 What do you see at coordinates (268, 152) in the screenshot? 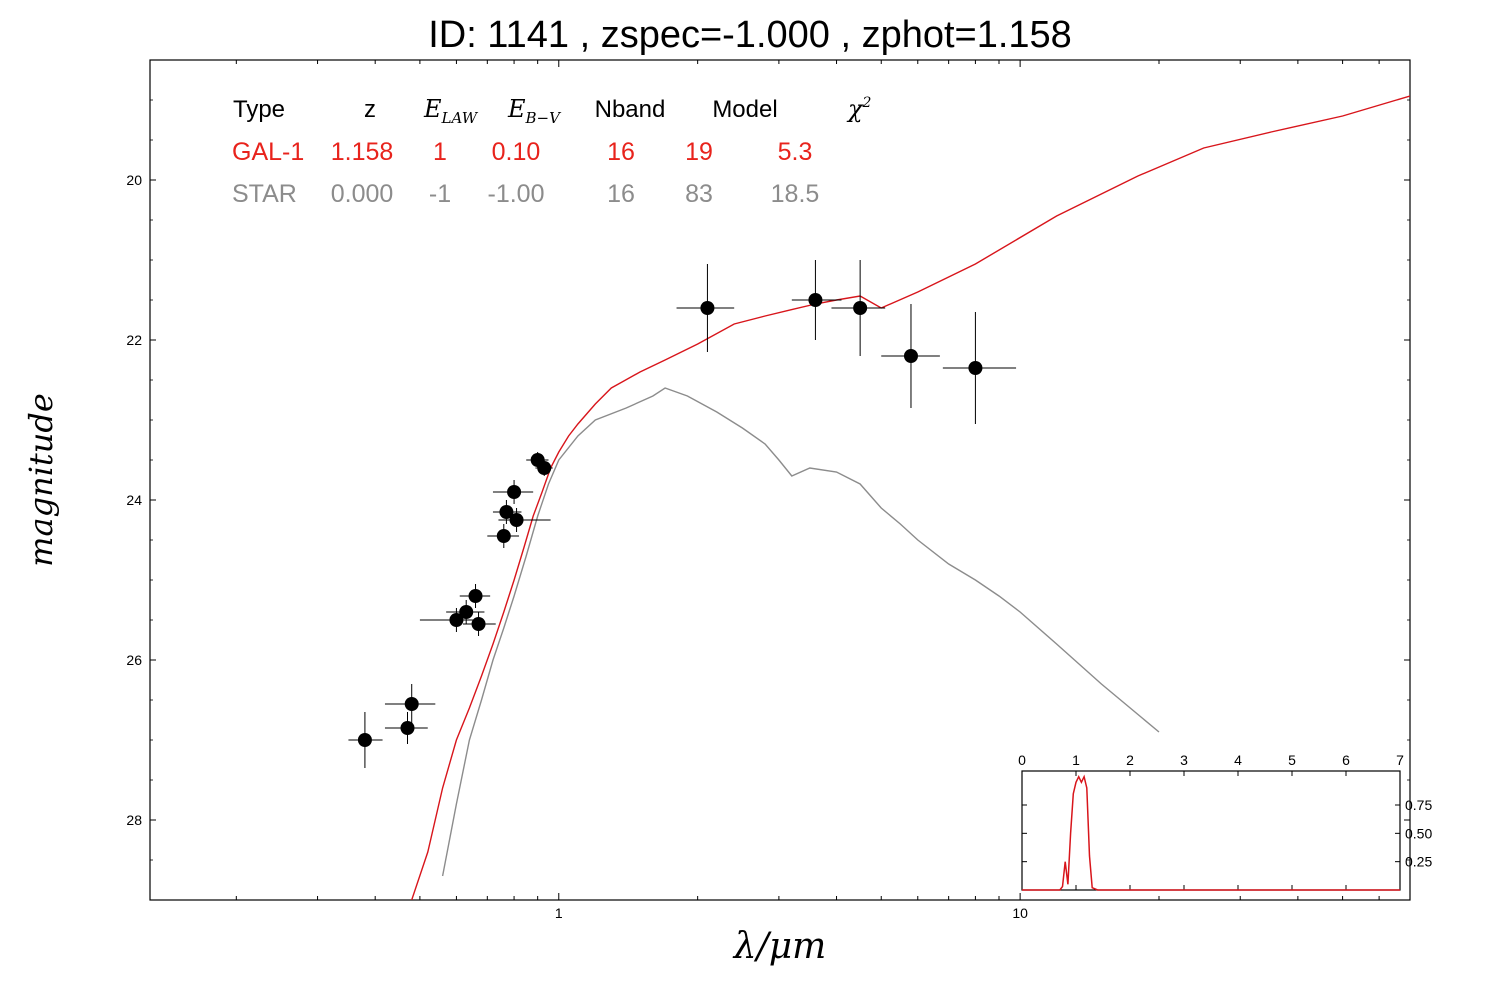
I see `table-cell-type: GAL-1` at bounding box center [268, 152].